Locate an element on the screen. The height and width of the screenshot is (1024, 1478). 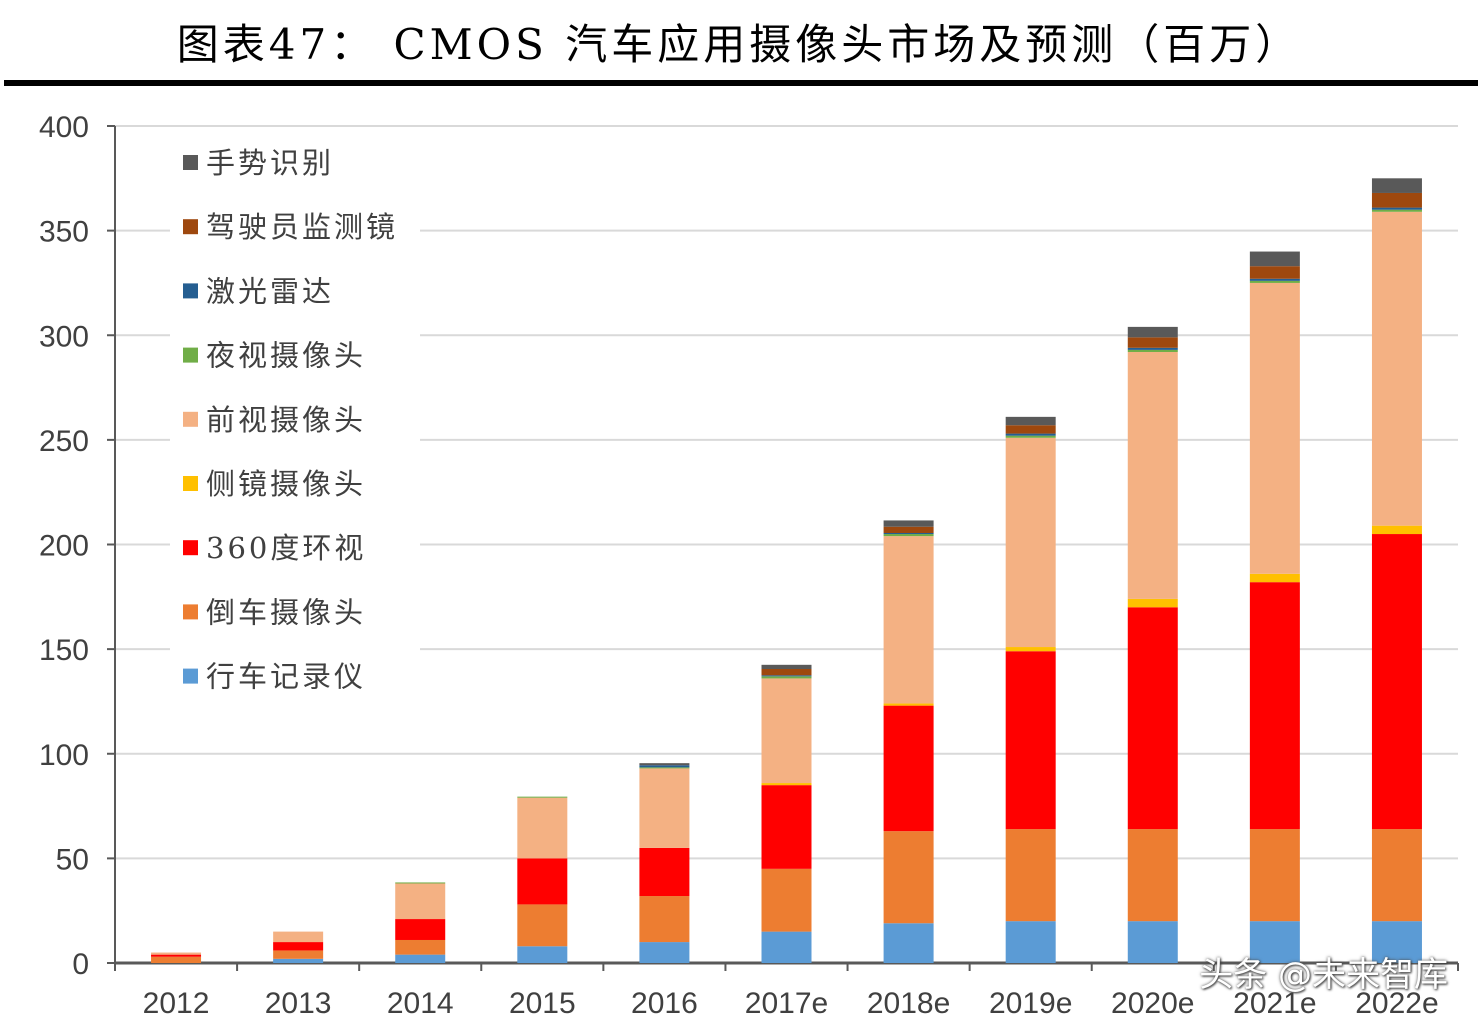
legend-label: 倒车摄像头 is located at coordinates (286, 612).